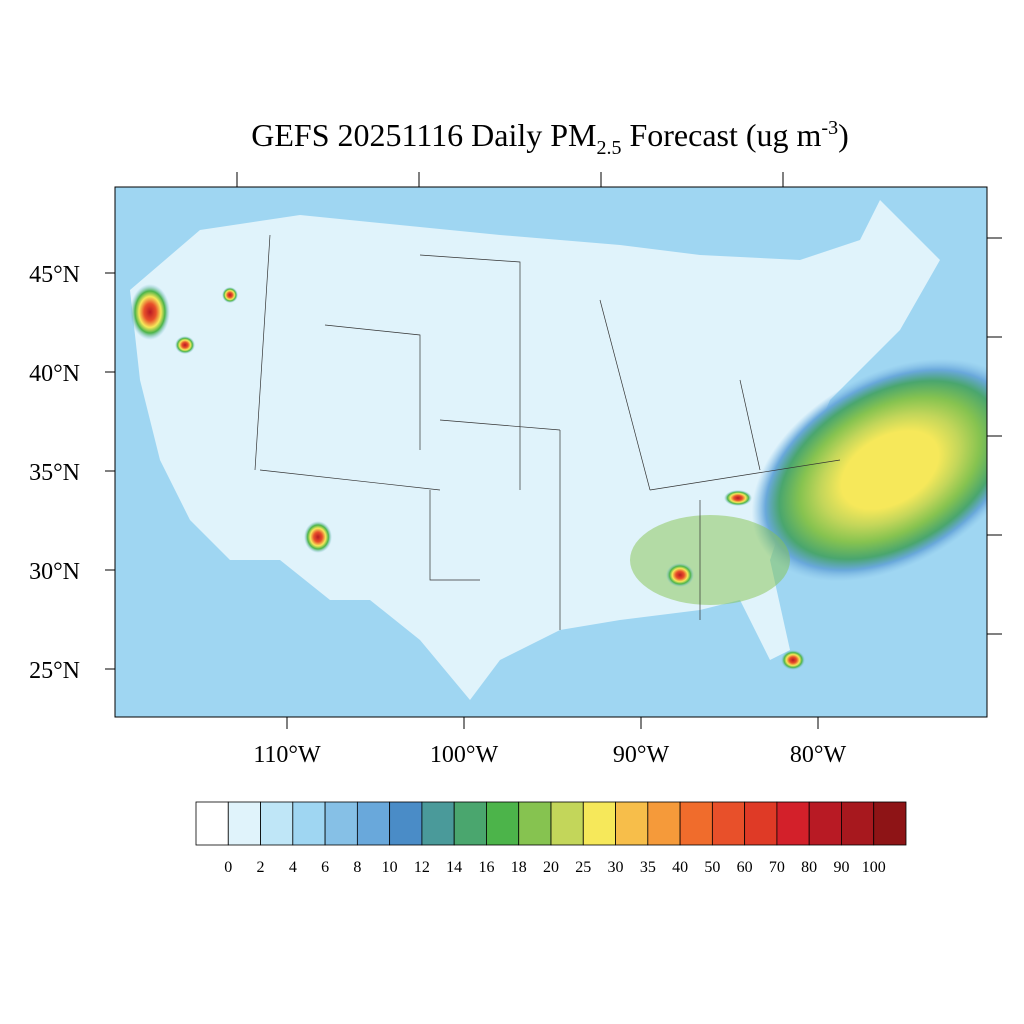 This screenshot has height=1024, width=1024. What do you see at coordinates (54, 671) in the screenshot?
I see `lat-label: 25°N` at bounding box center [54, 671].